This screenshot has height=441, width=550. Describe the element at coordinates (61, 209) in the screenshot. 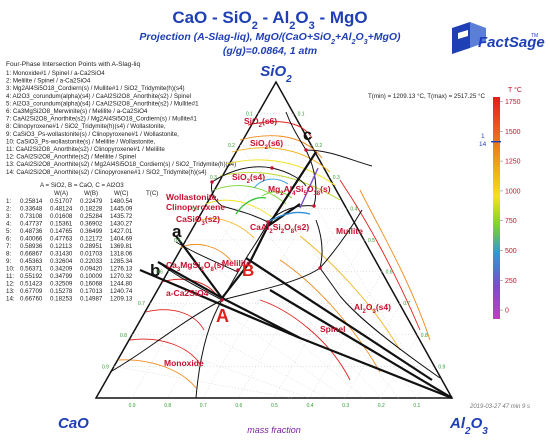

I see `table-cell: 0.48124` at that location.